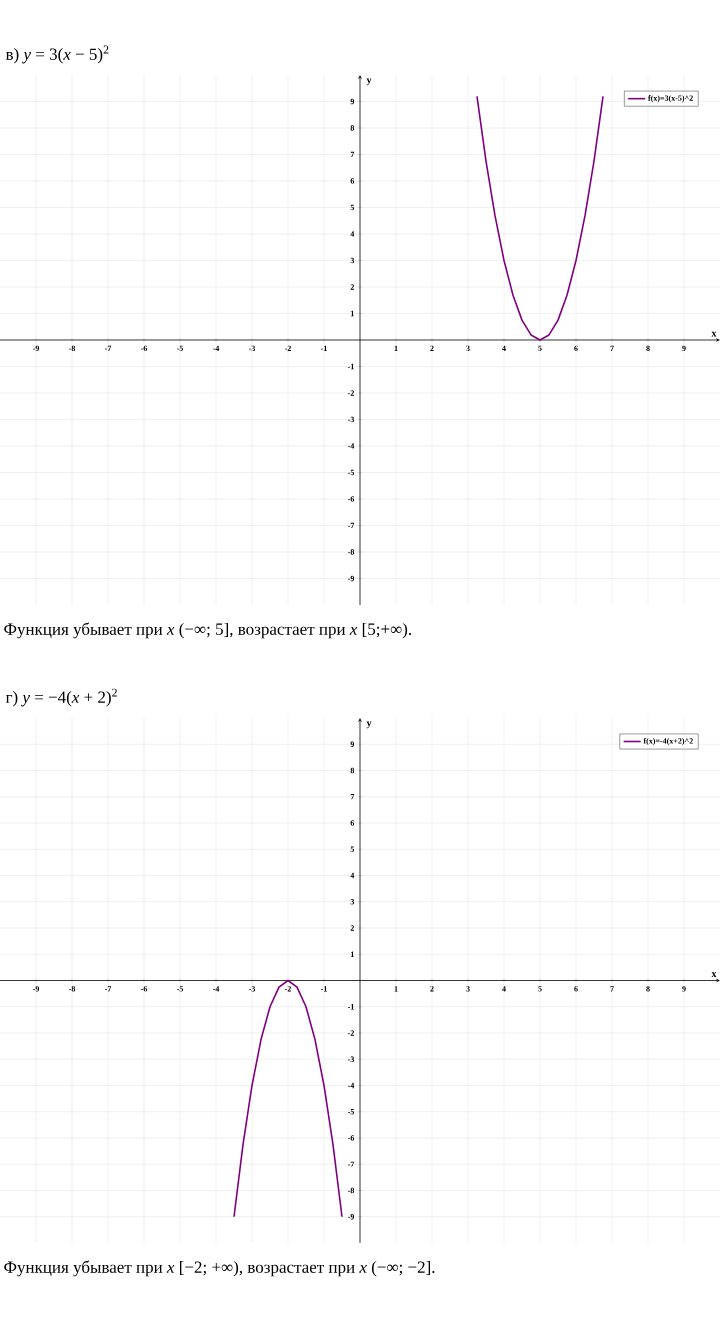 The height and width of the screenshot is (1319, 723). What do you see at coordinates (668, 741) in the screenshot?
I see `legend-label: f(x)=-4(x+2)^2` at bounding box center [668, 741].